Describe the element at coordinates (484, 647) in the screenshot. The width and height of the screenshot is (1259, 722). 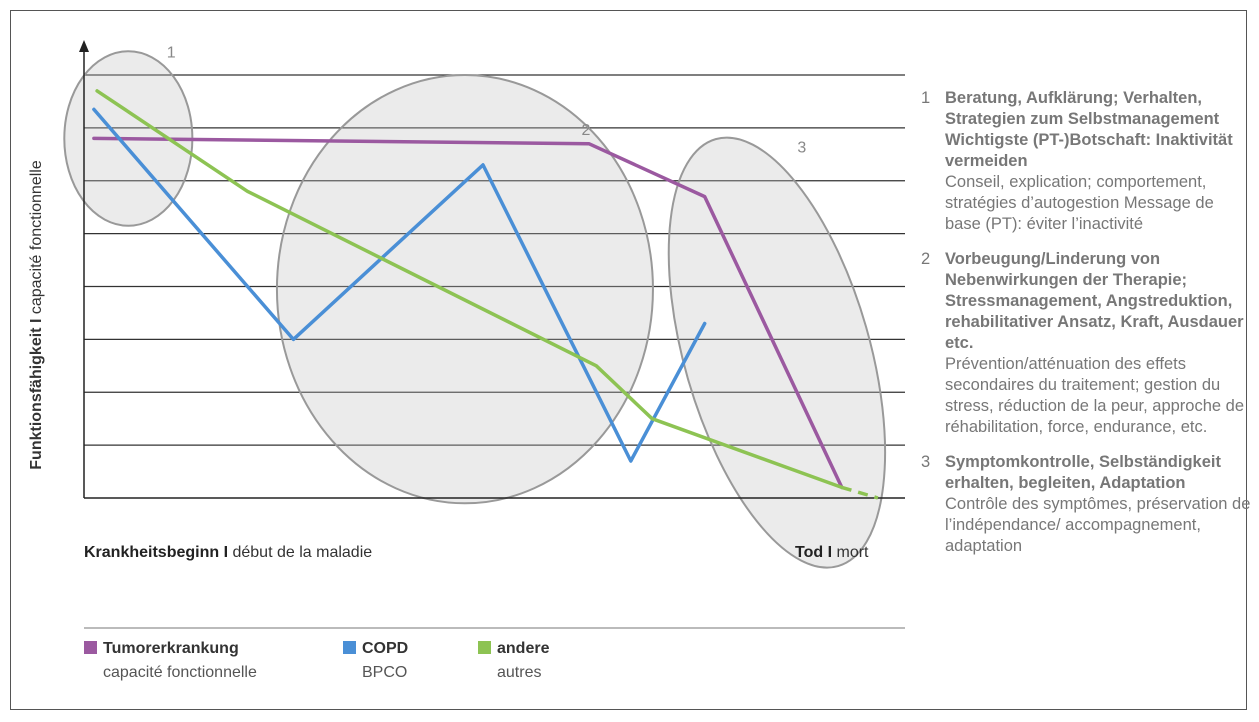
I see `legend-swatch-andere` at that location.